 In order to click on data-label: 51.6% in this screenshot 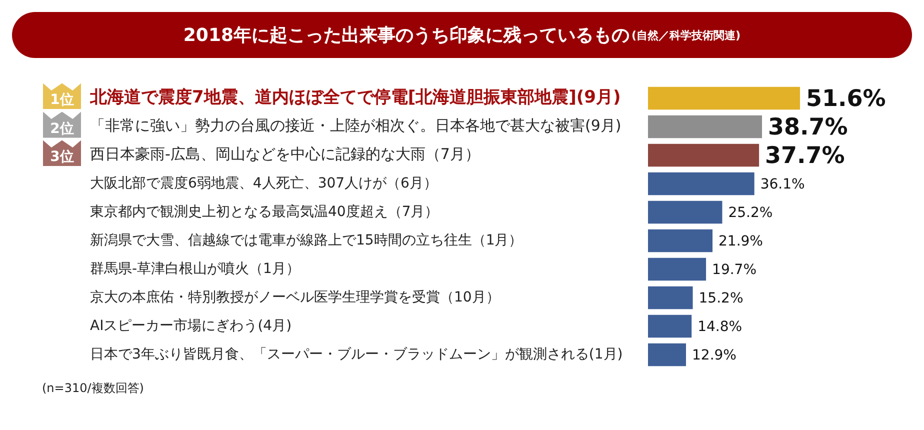, I will do `click(846, 99)`.